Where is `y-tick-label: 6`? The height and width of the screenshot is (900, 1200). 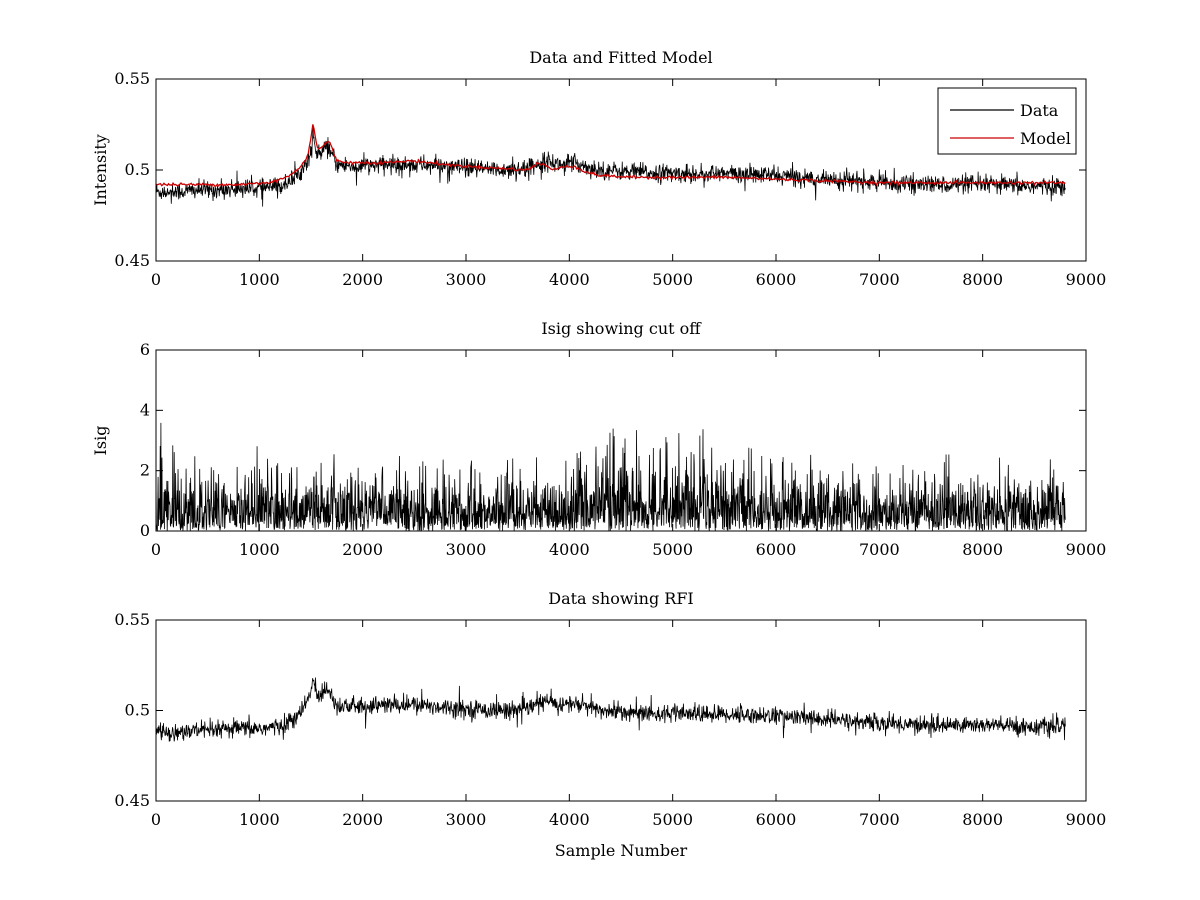 y-tick-label: 6 is located at coordinates (145, 349).